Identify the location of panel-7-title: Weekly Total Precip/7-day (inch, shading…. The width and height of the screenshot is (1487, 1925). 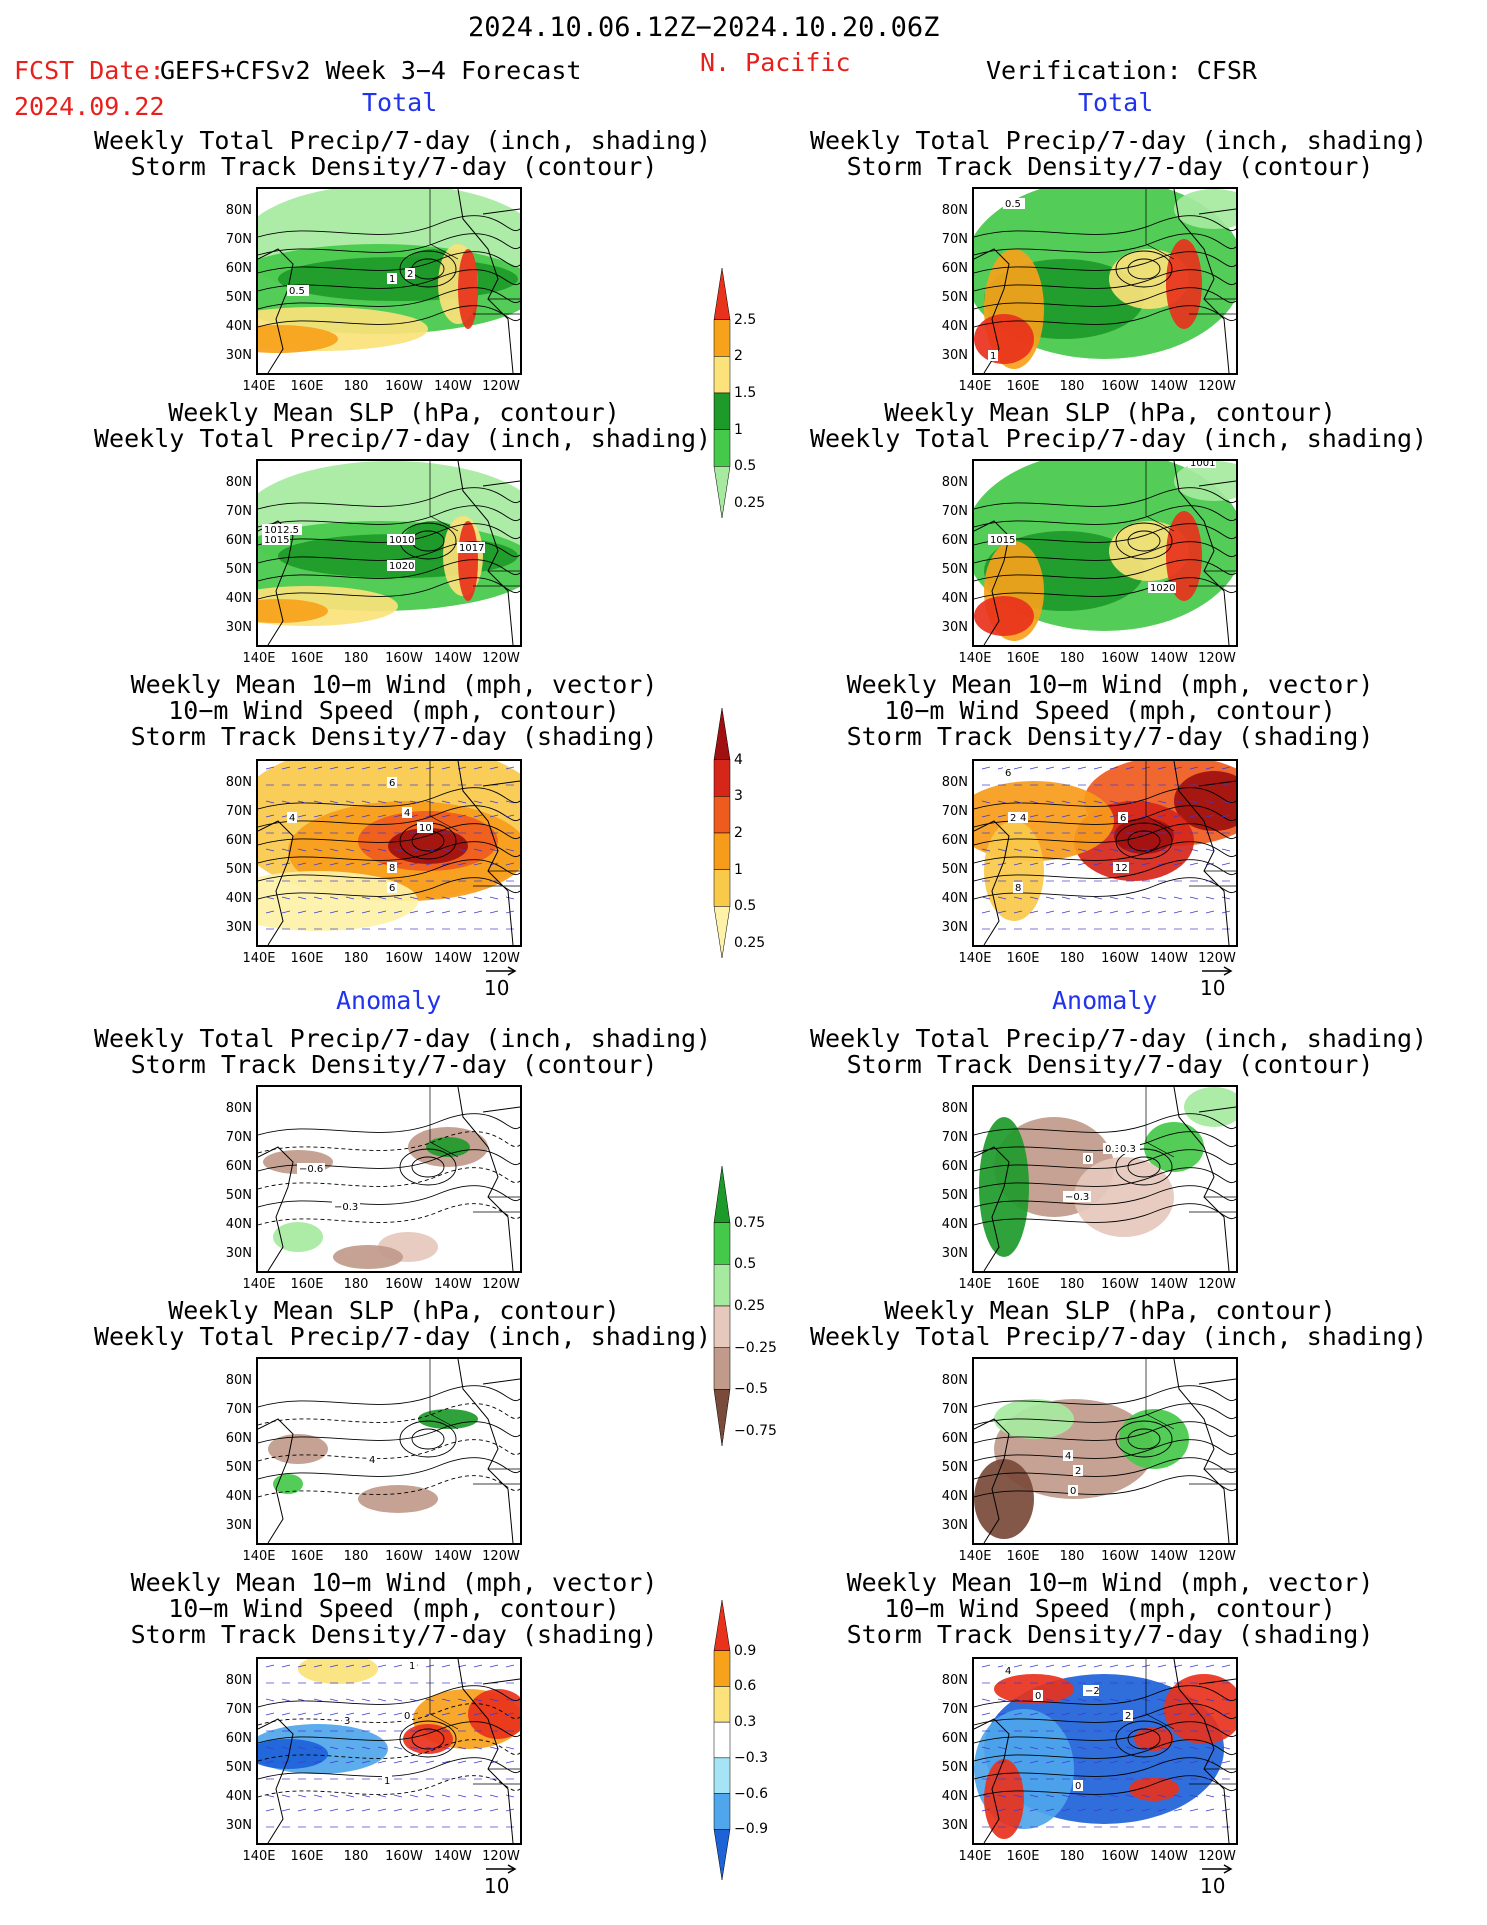
(402, 1052).